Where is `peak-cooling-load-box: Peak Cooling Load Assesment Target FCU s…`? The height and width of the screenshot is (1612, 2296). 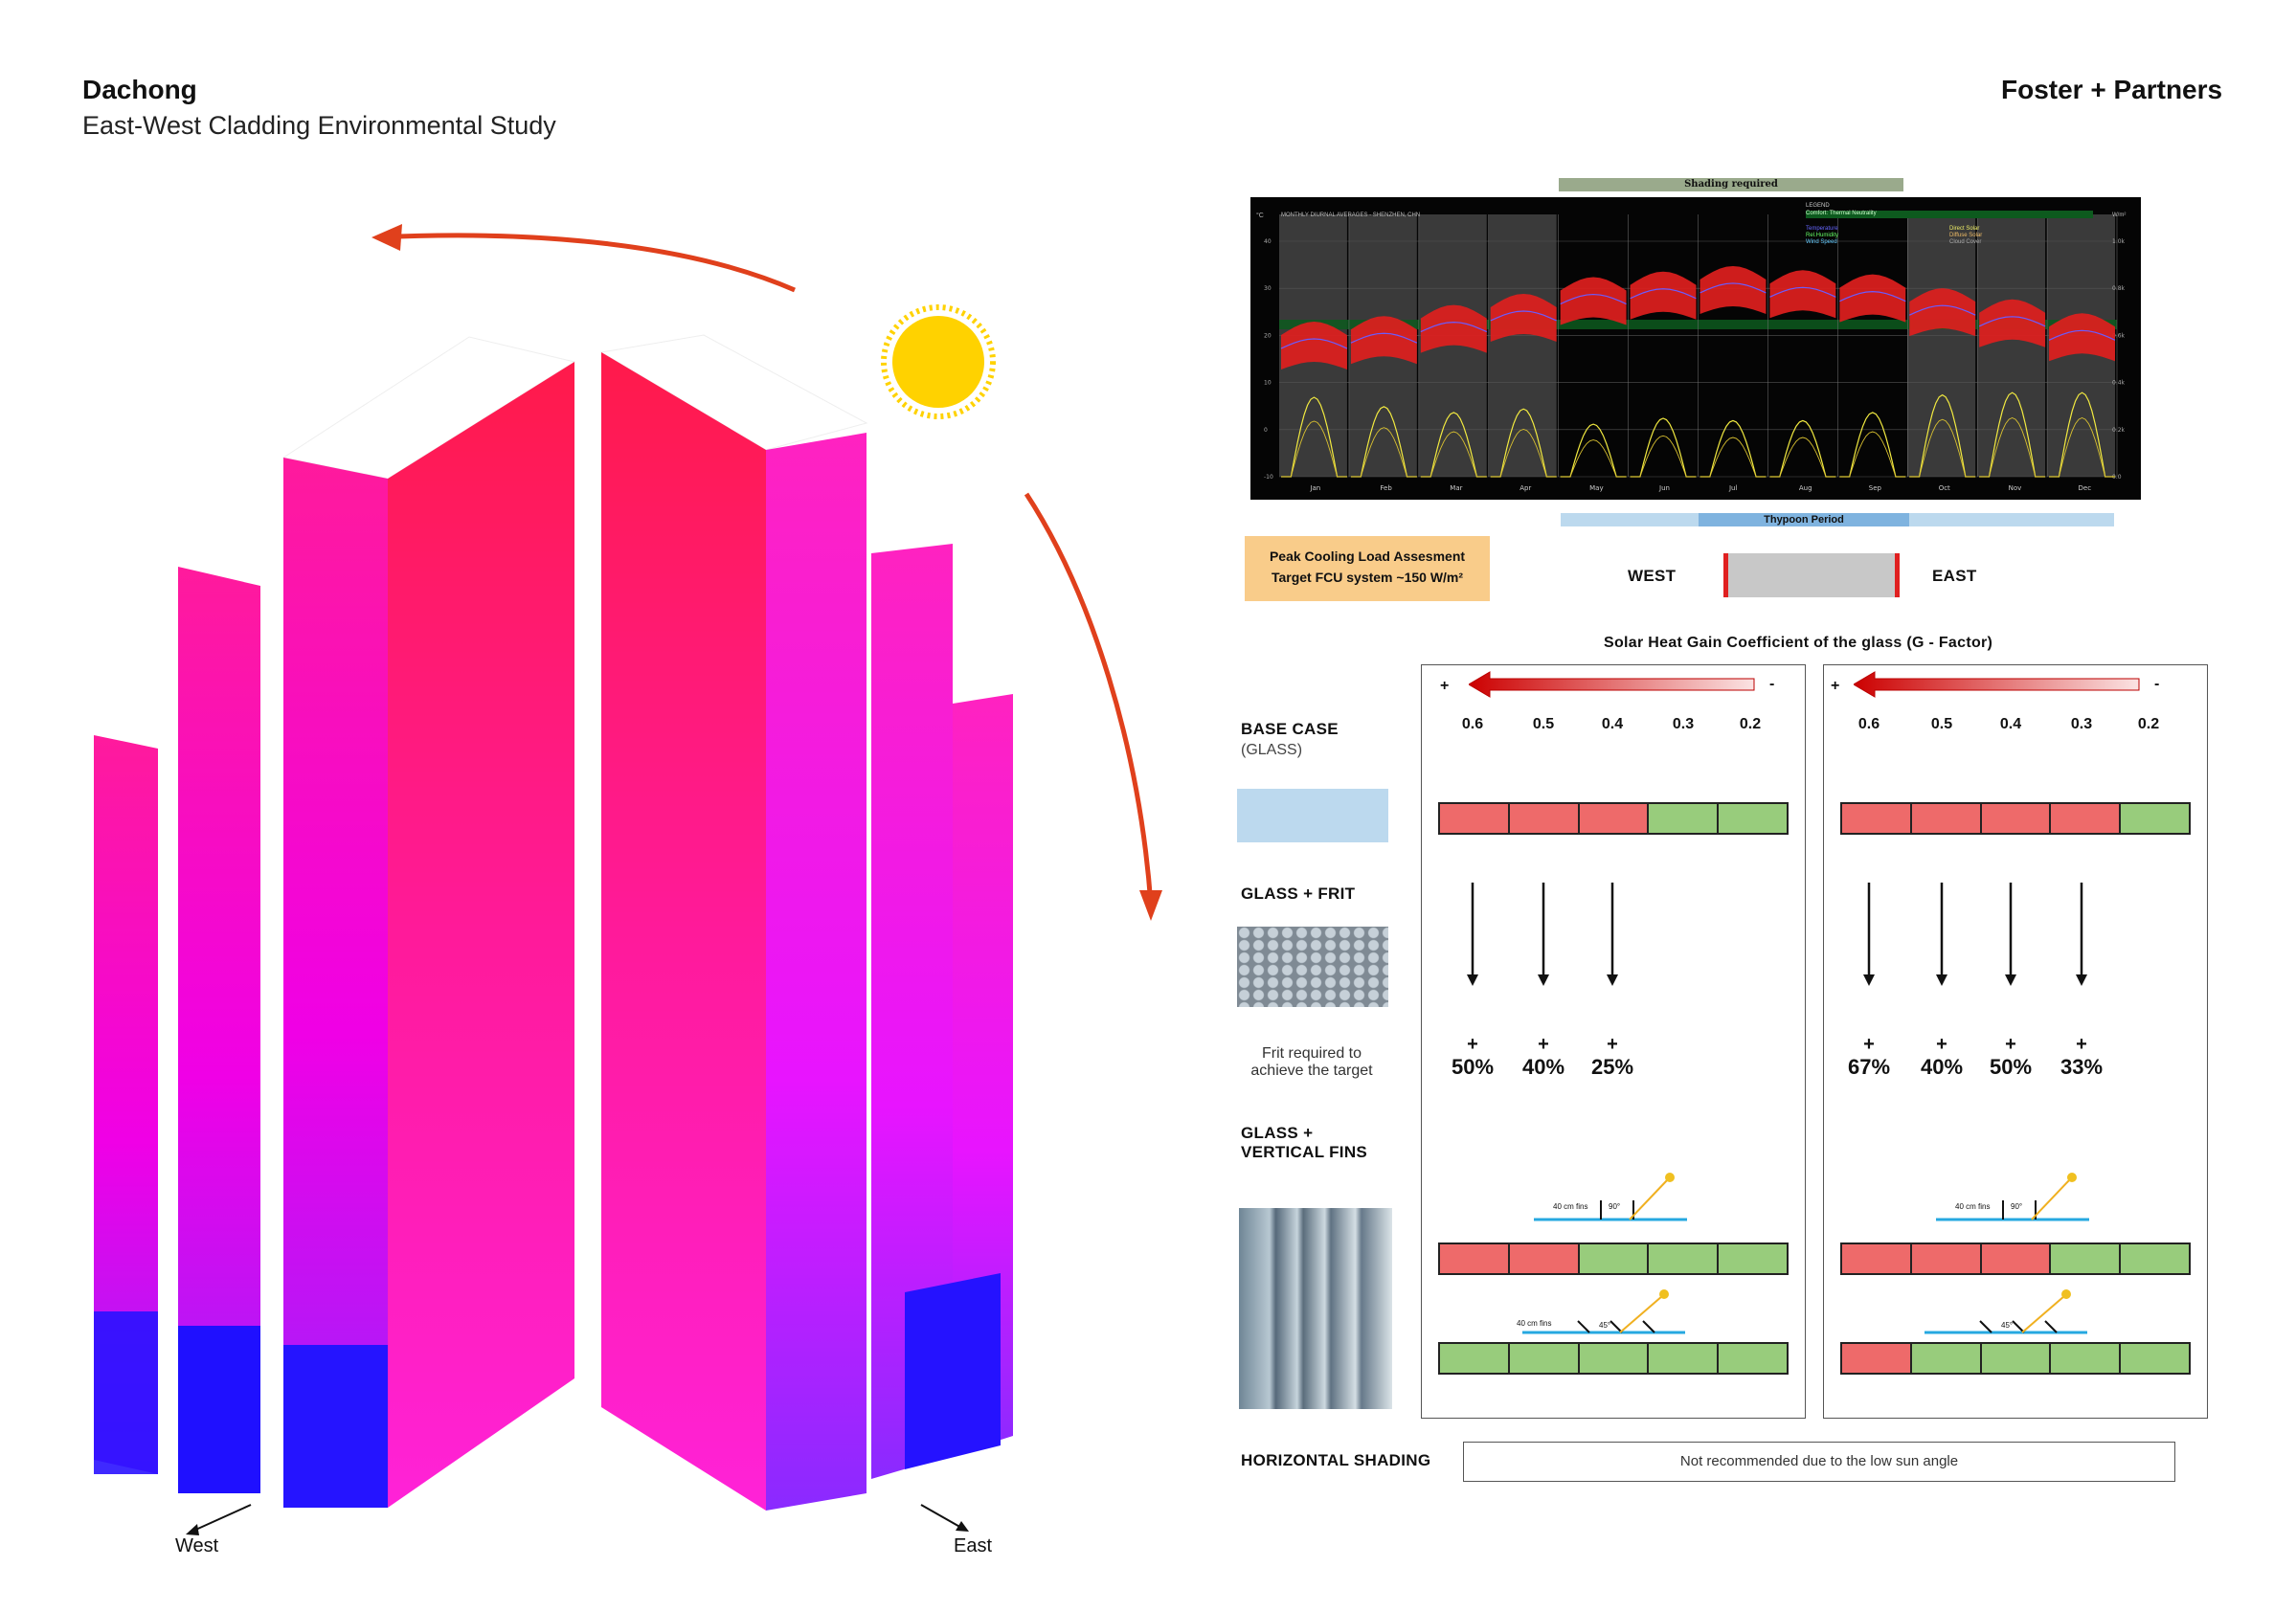 peak-cooling-load-box: Peak Cooling Load Assesment Target FCU s… is located at coordinates (1367, 568).